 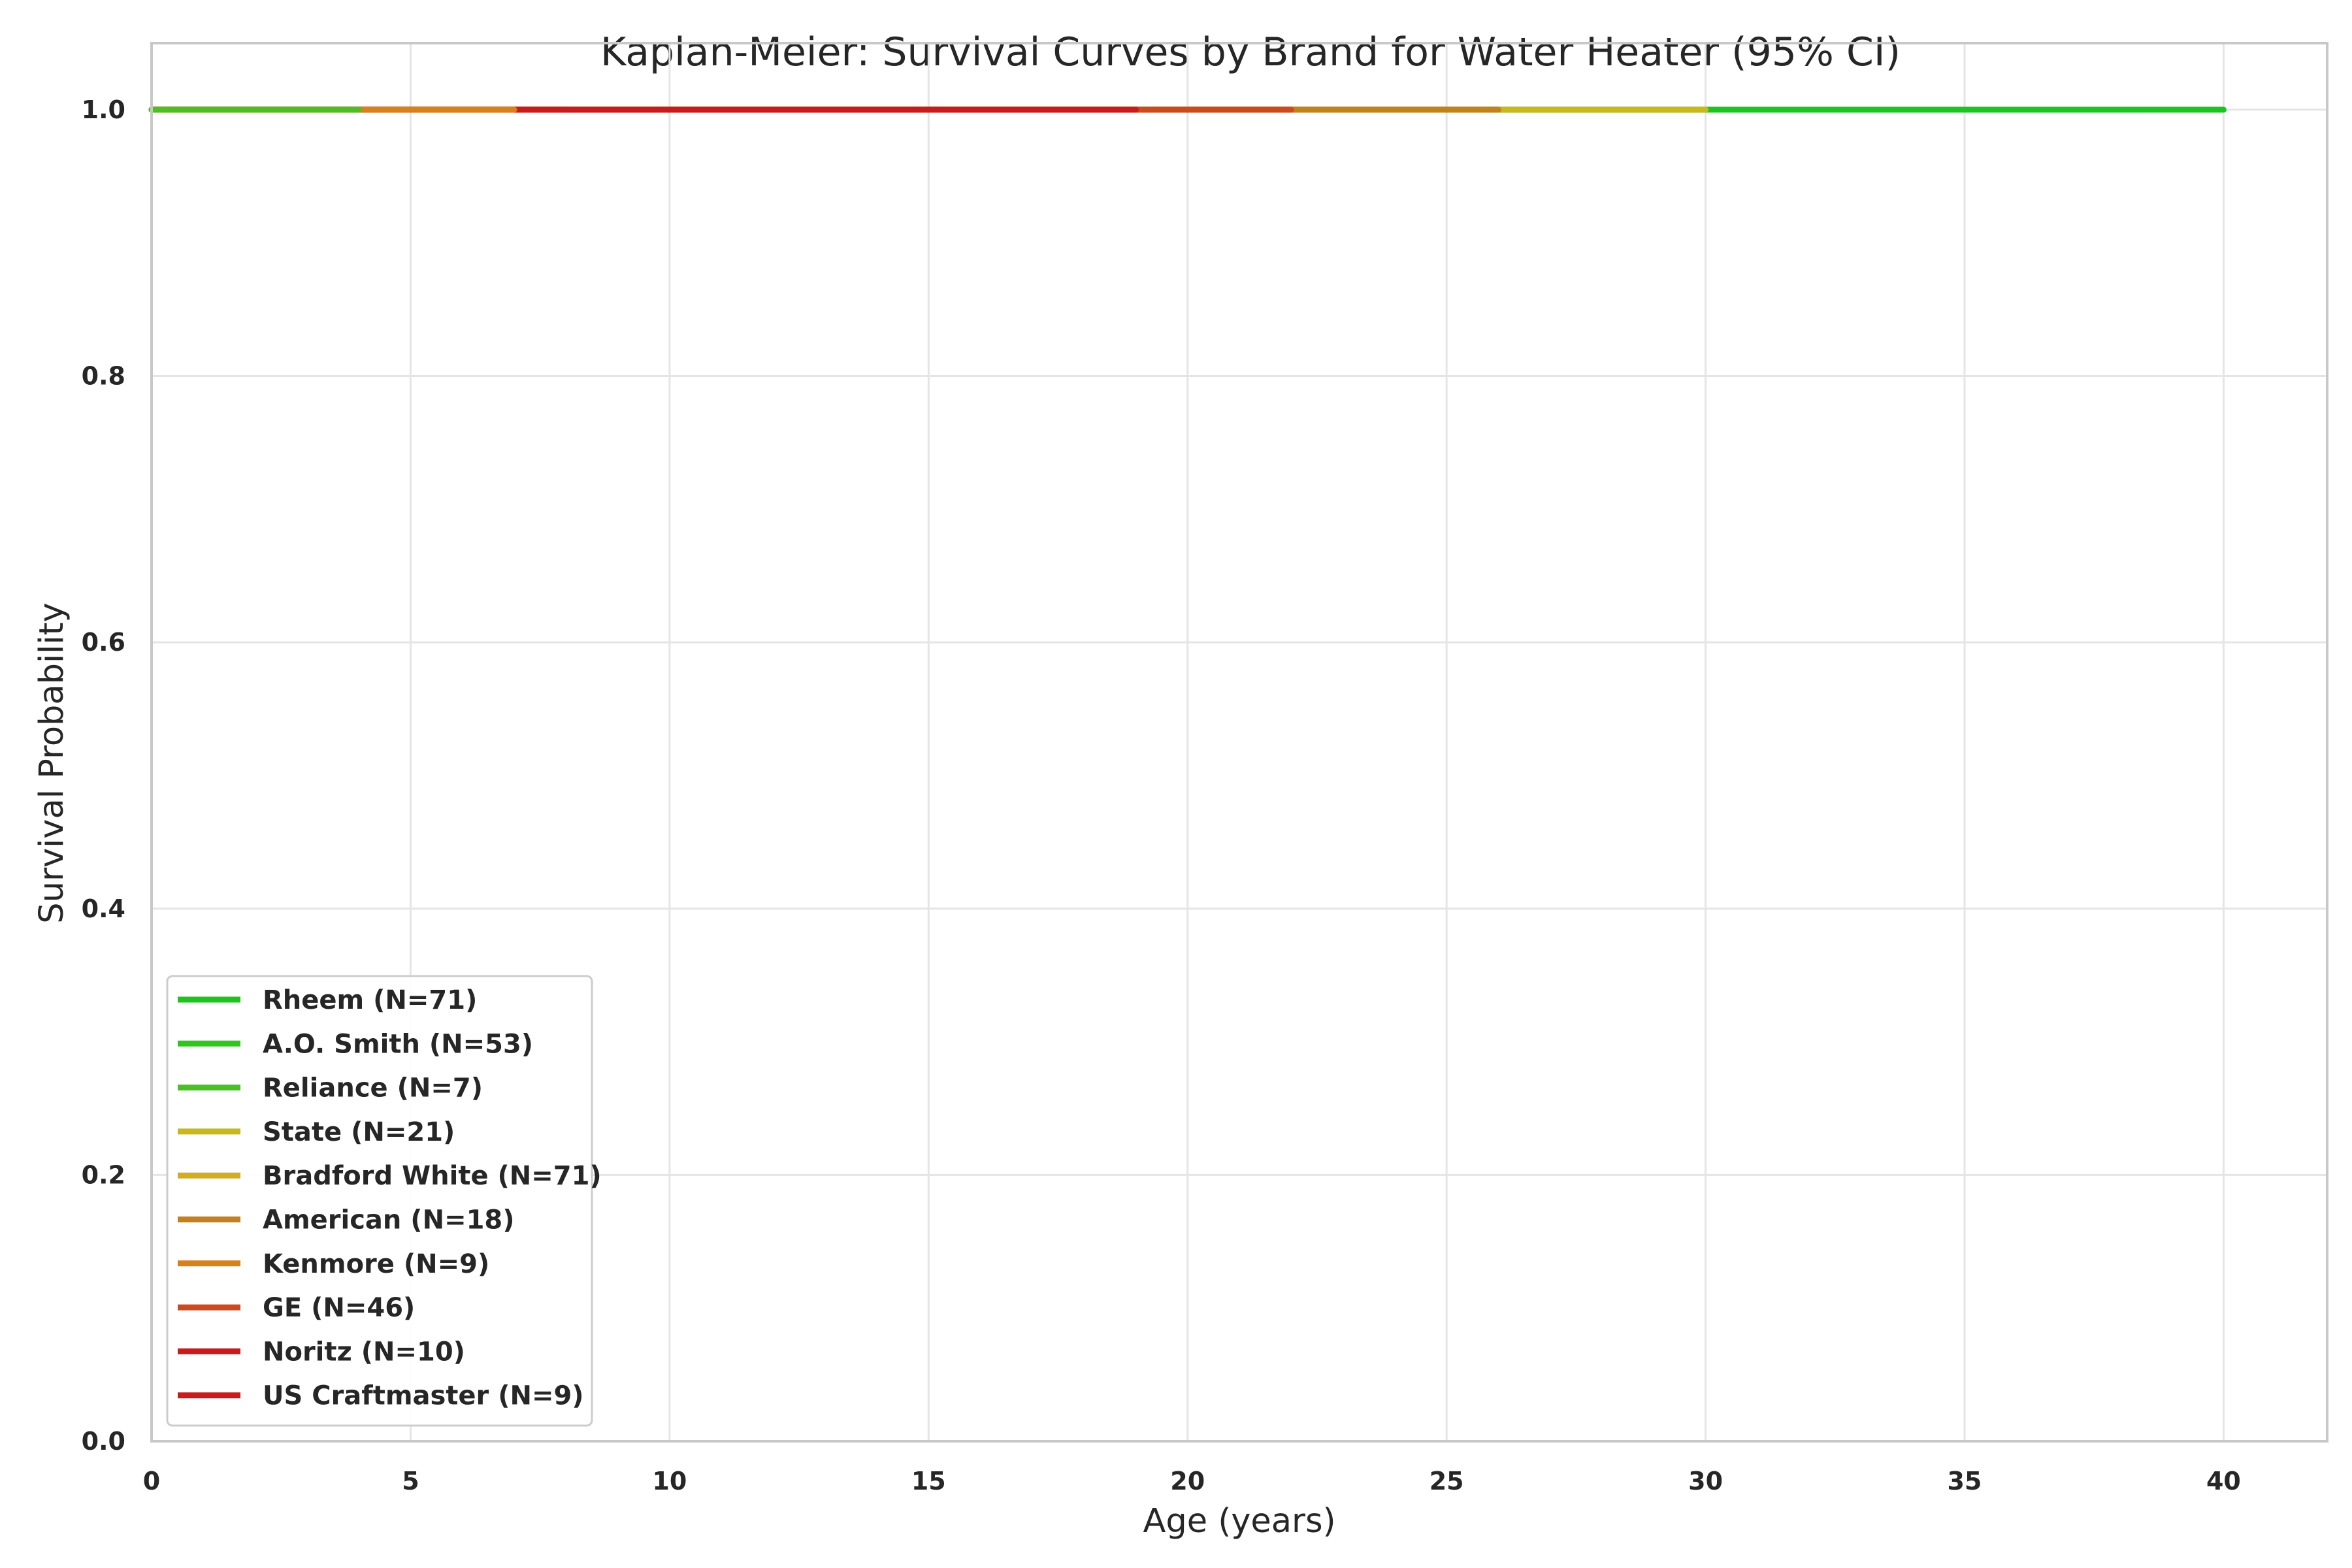 What do you see at coordinates (669, 1481) in the screenshot?
I see `x-tick-label: 10` at bounding box center [669, 1481].